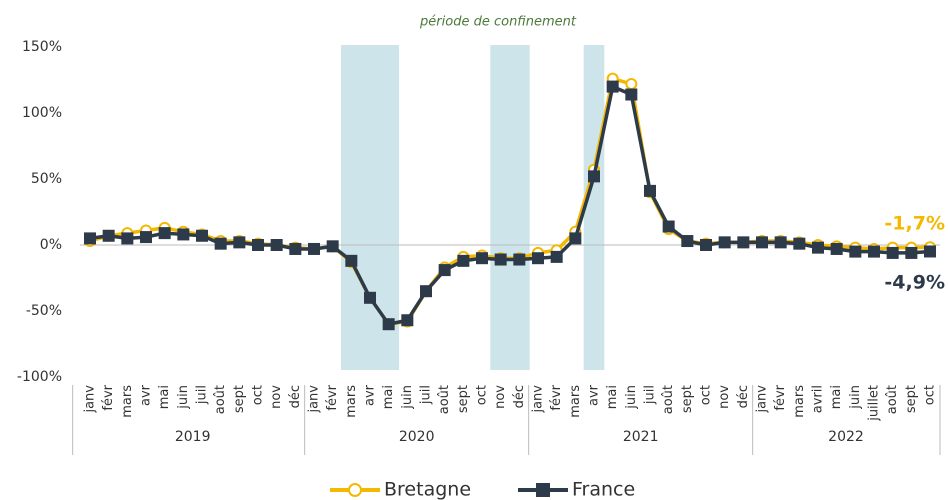 Image resolution: width=948 pixels, height=500 pixels. What do you see at coordinates (44, 311) in the screenshot?
I see `y-tick-label: -50%` at bounding box center [44, 311].